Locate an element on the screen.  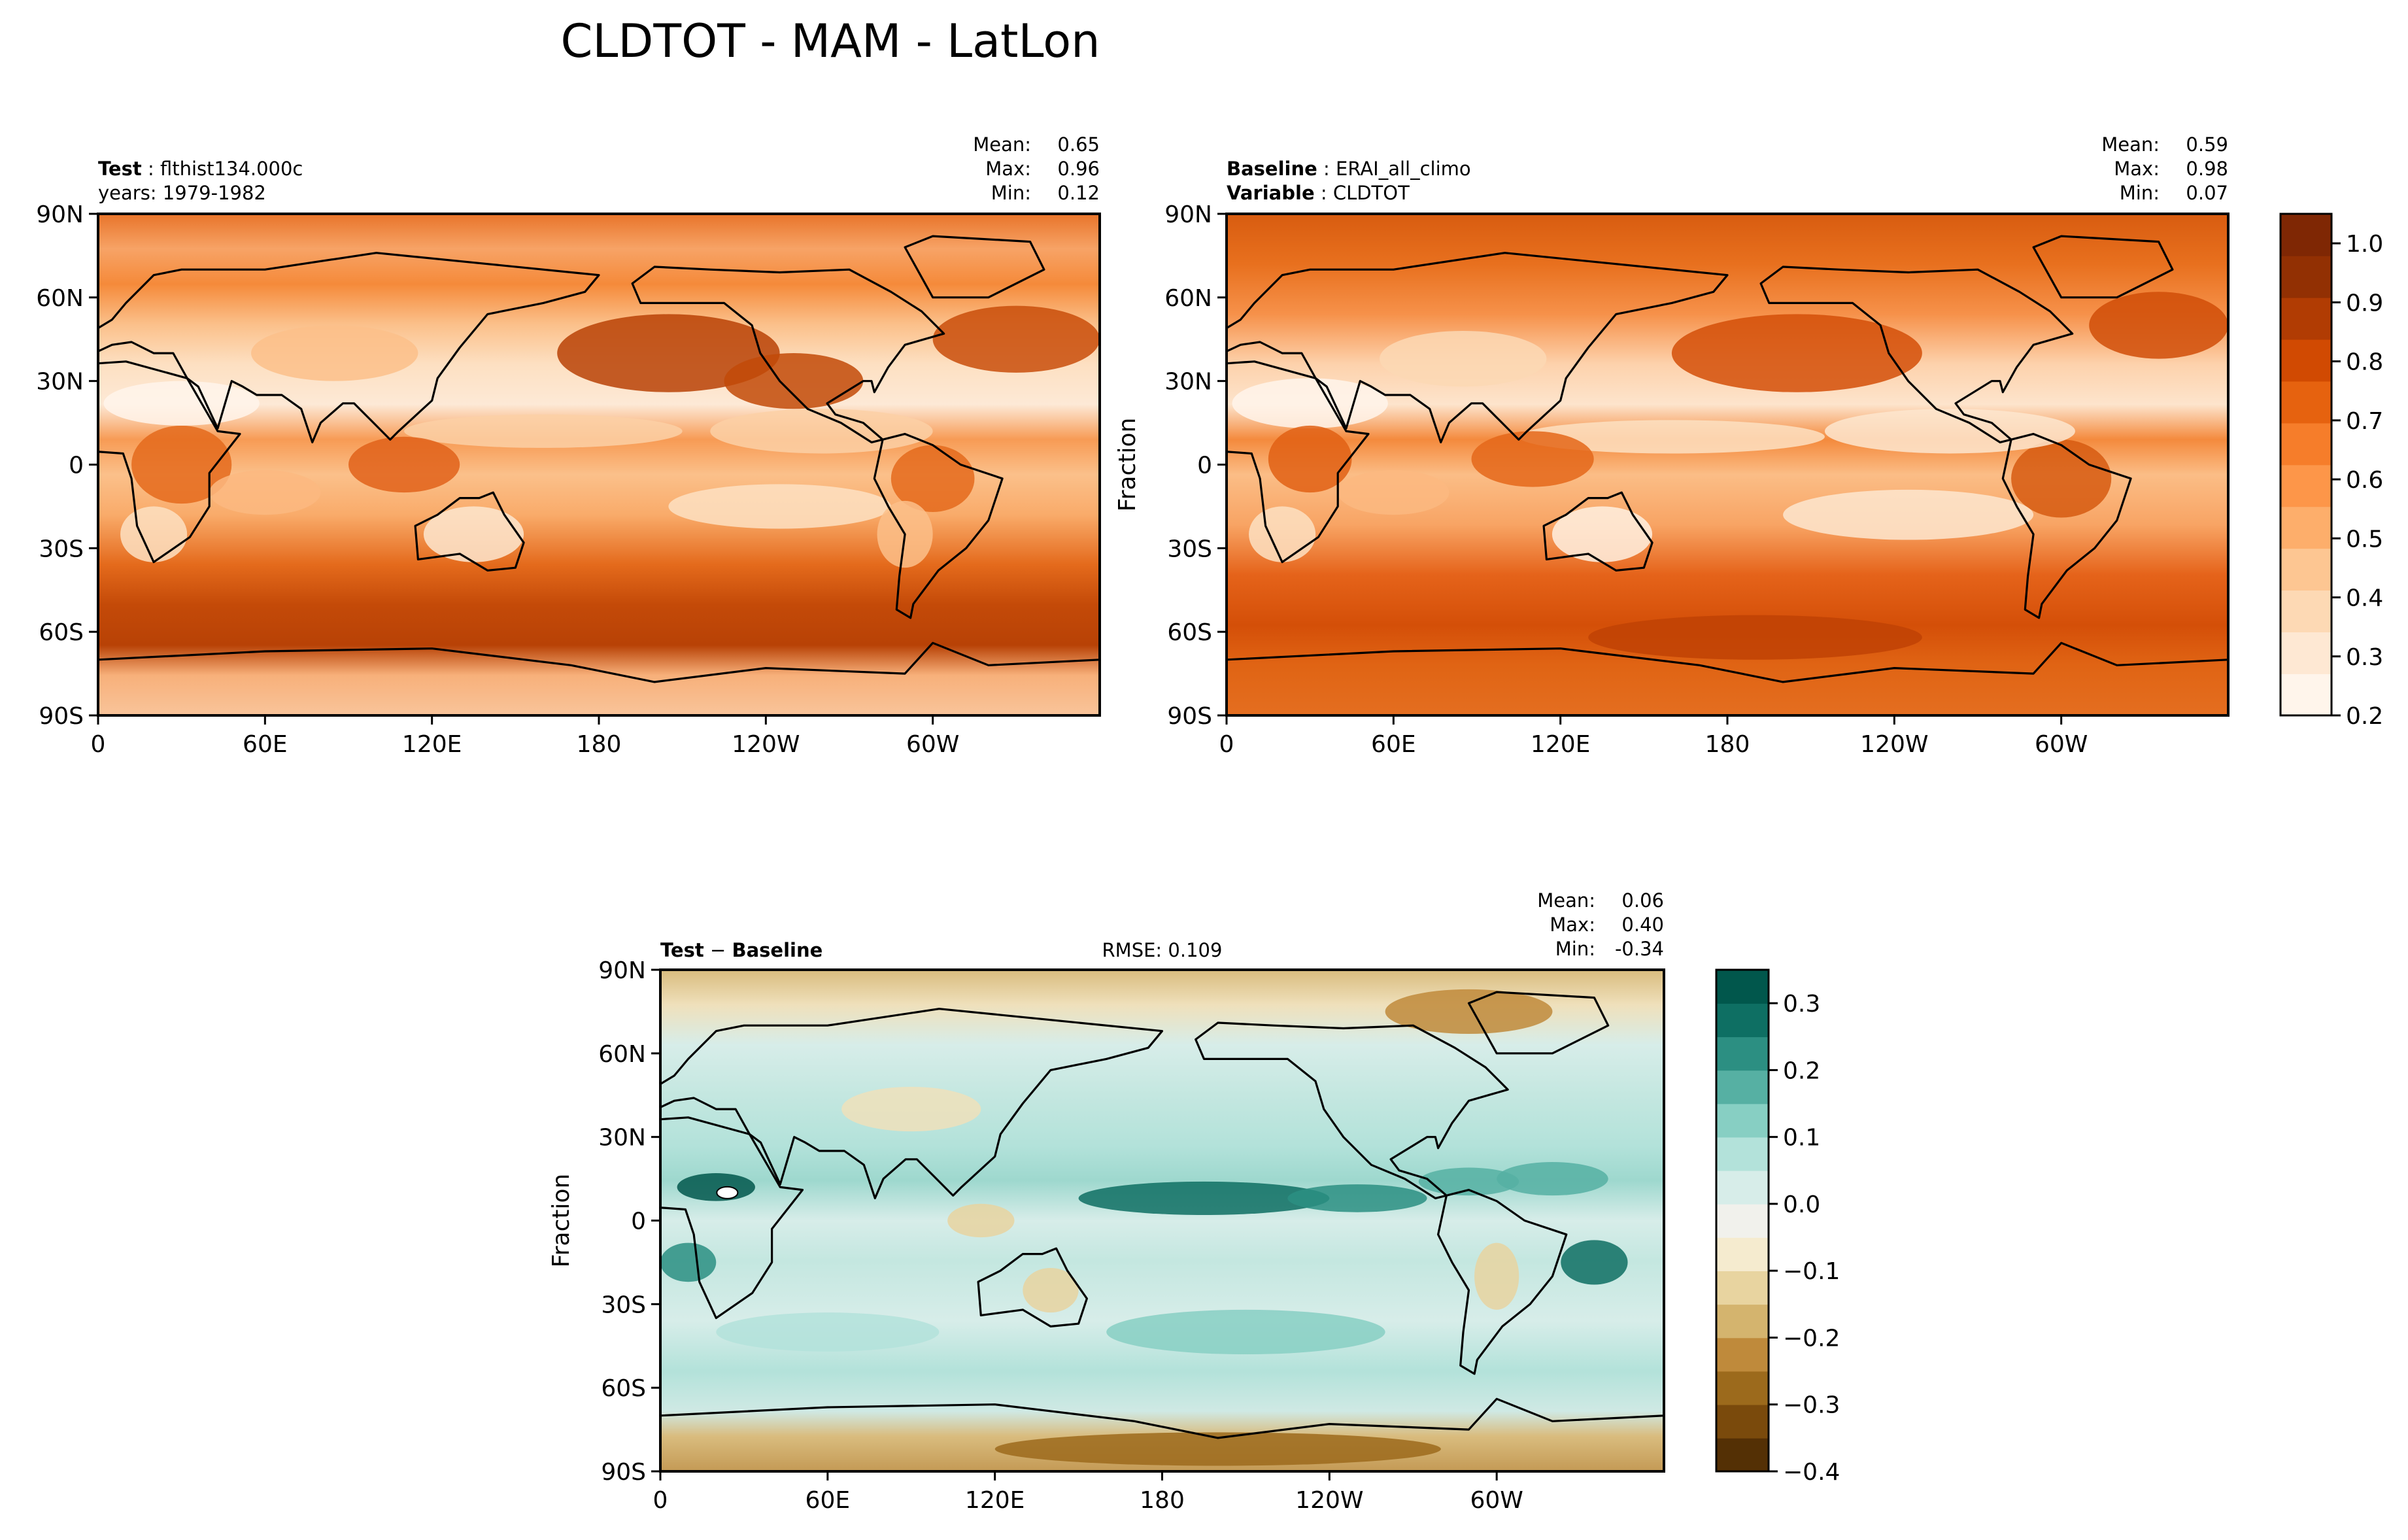
stat-value: 0.07 is located at coordinates (2207, 193).